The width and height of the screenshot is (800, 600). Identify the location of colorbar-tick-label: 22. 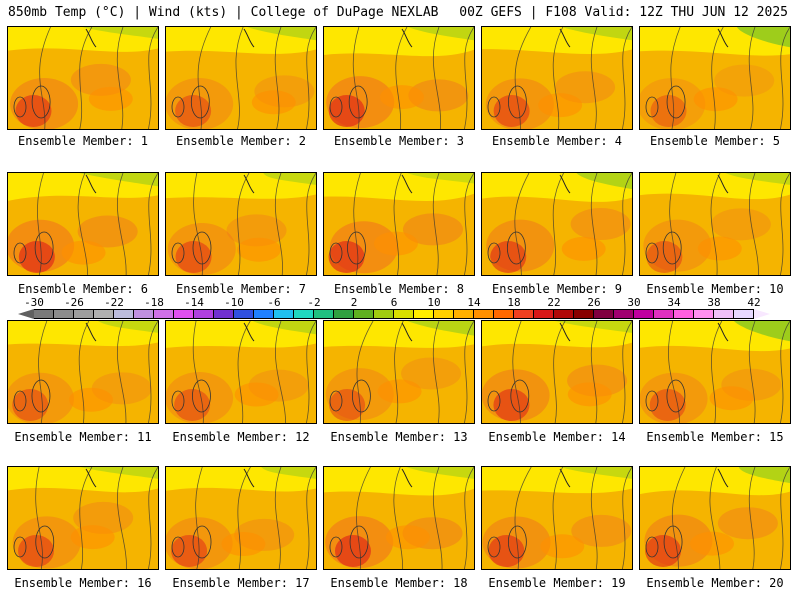
(554, 302).